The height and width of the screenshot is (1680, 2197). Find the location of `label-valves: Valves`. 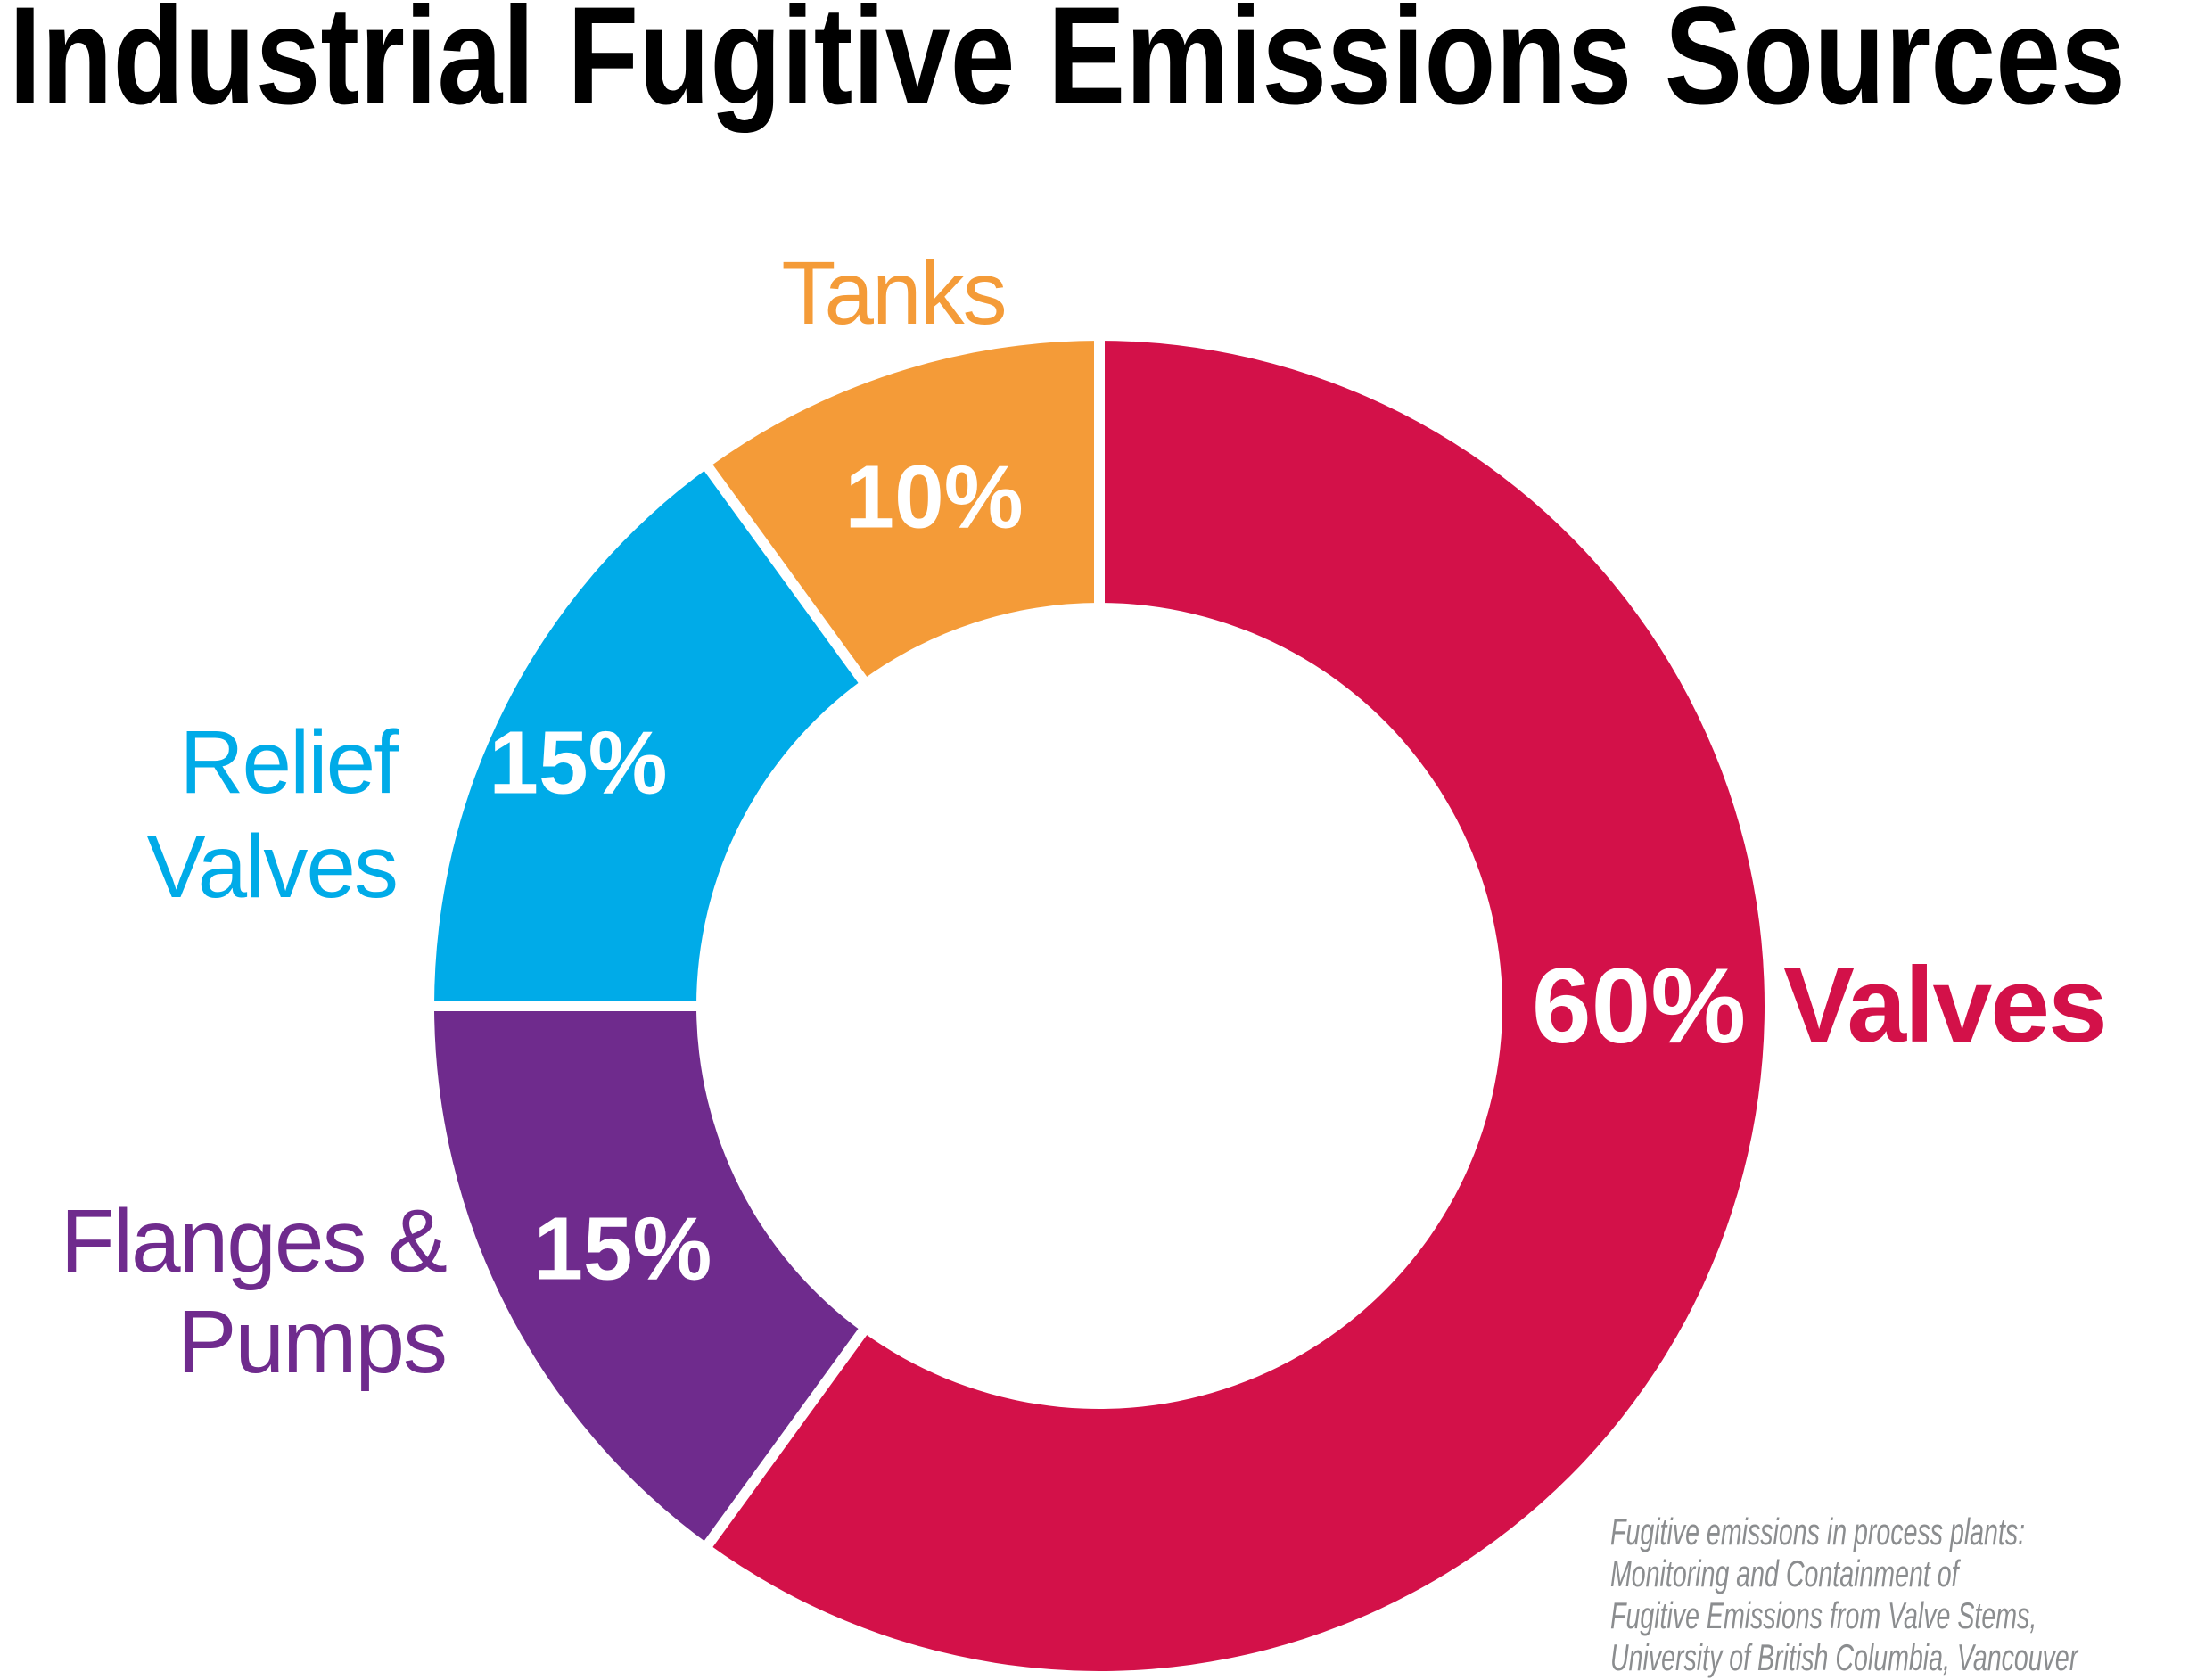

label-valves: Valves is located at coordinates (1945, 1005).